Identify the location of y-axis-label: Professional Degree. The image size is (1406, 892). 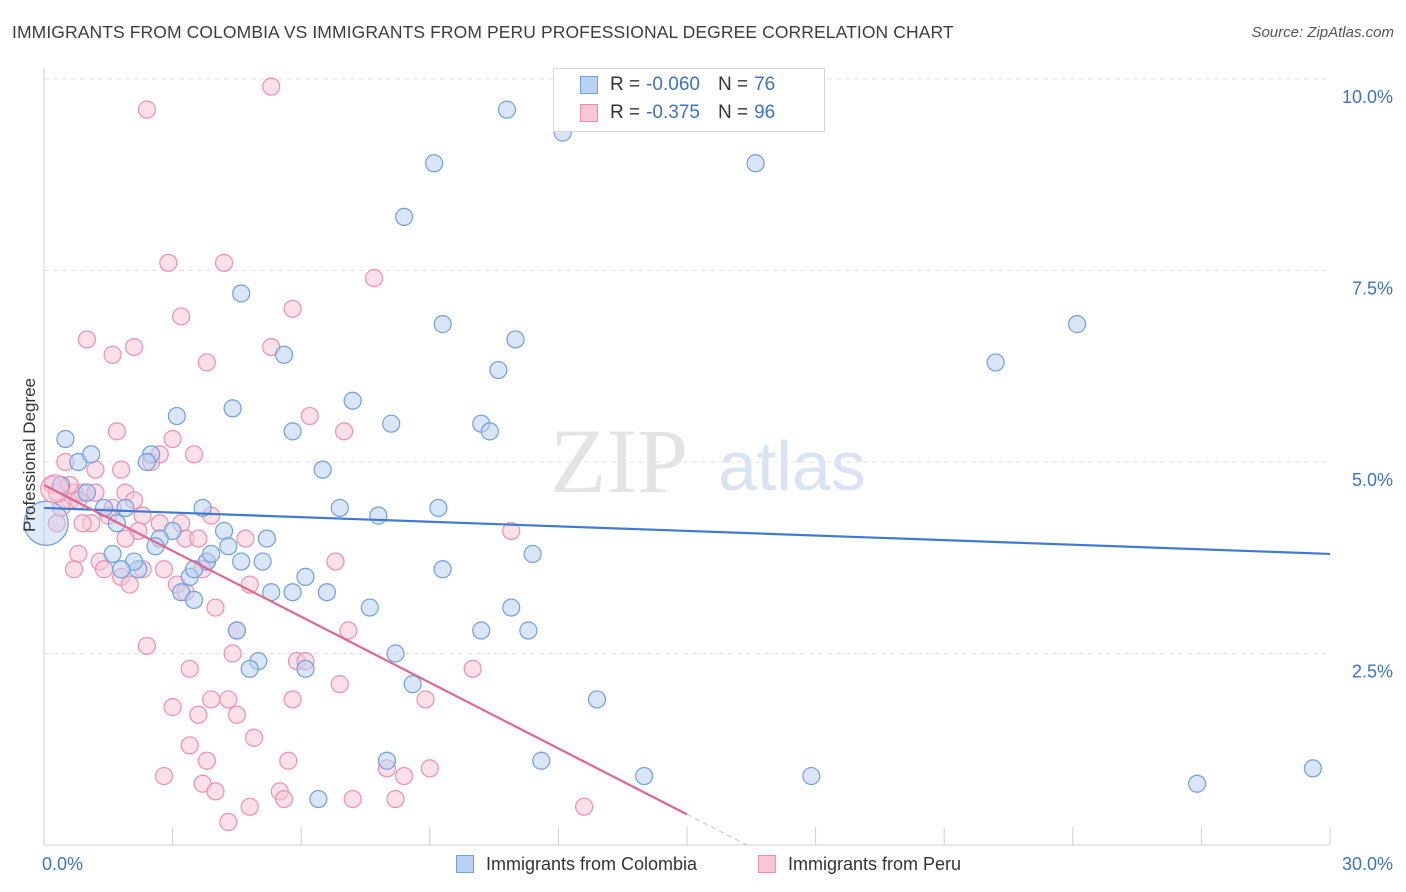
(29, 455).